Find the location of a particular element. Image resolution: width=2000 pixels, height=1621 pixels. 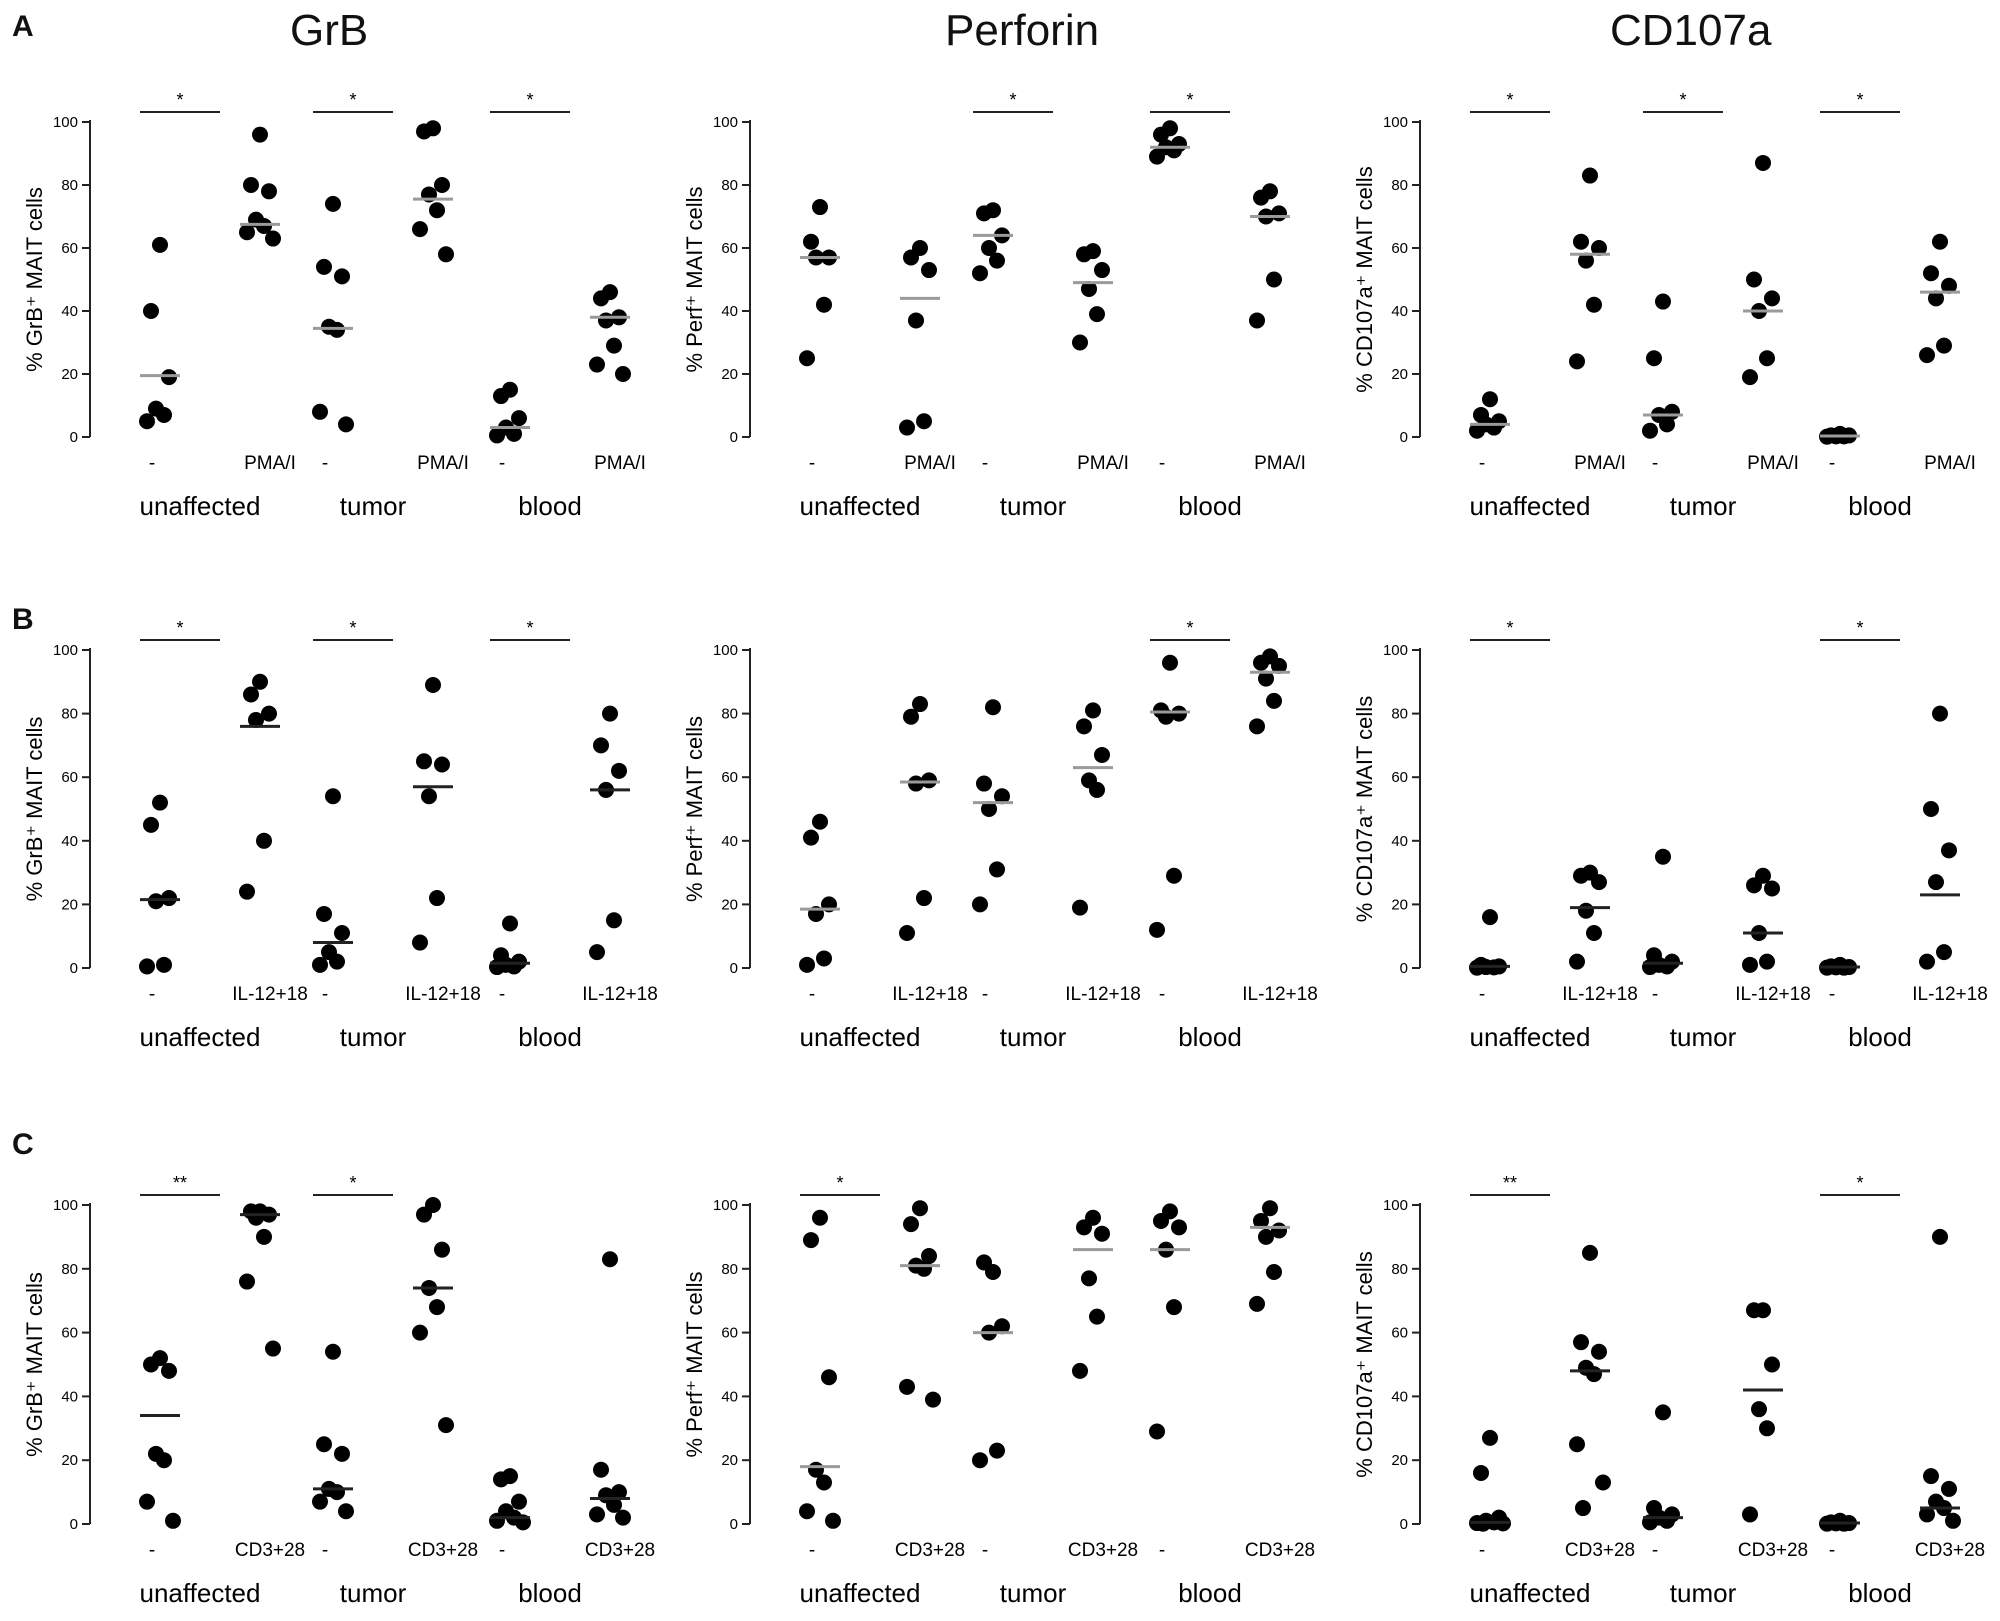

y-axis-label: % CD107a⁺ MAIT cells is located at coordinates (1364, 279).